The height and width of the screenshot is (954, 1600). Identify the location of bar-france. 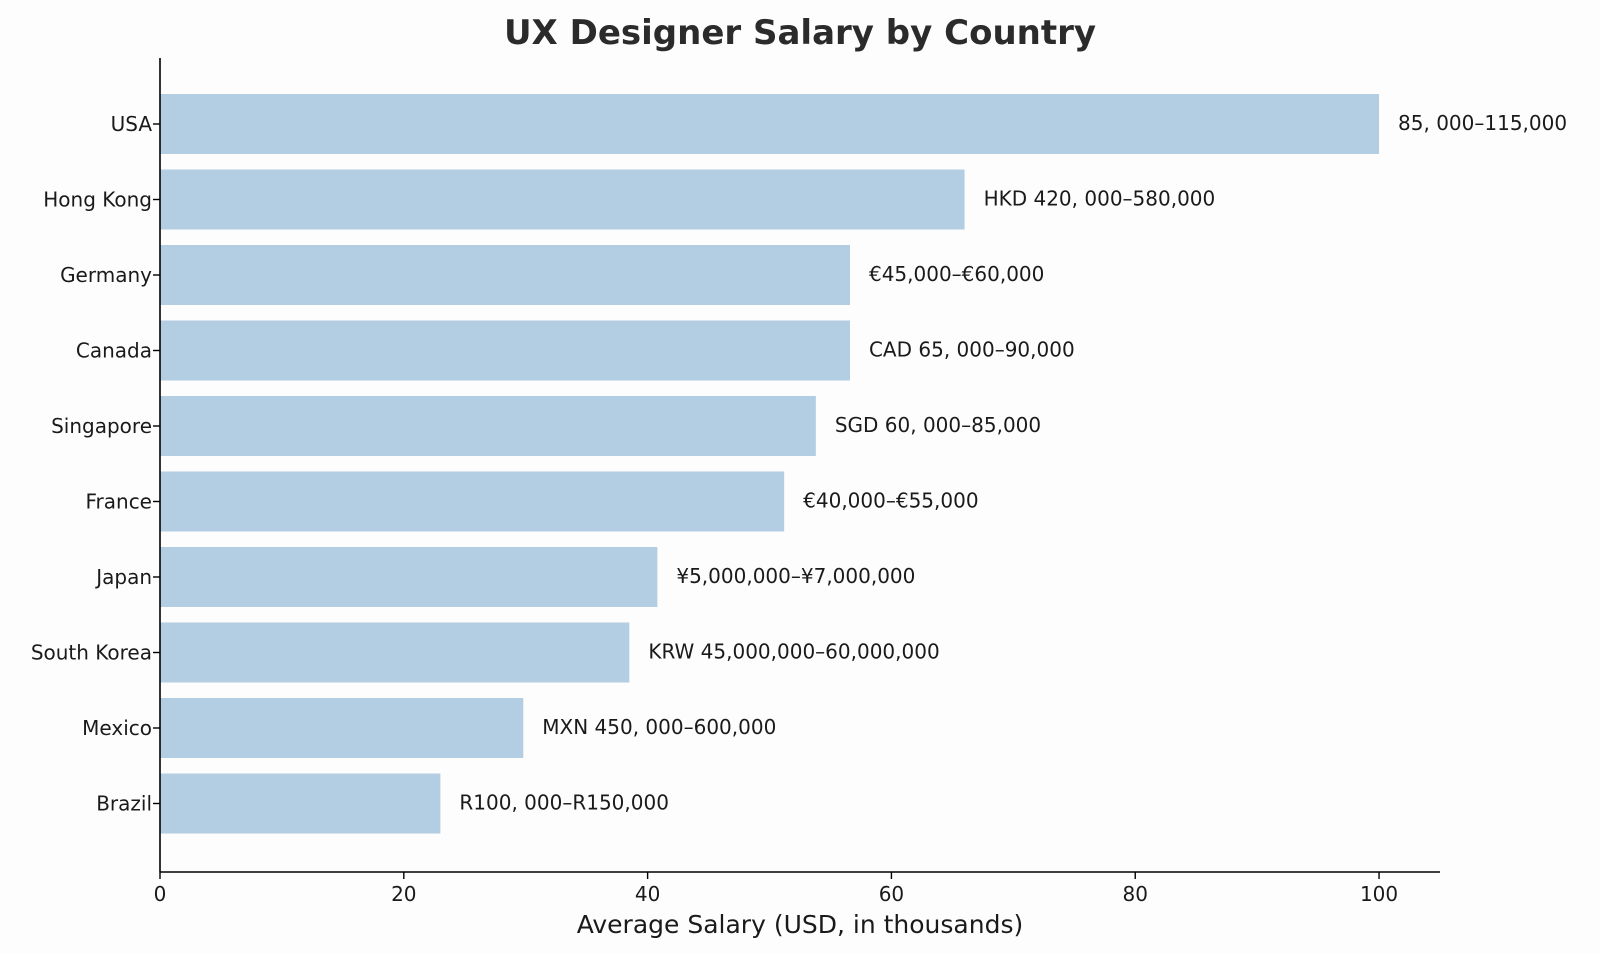
(472, 501).